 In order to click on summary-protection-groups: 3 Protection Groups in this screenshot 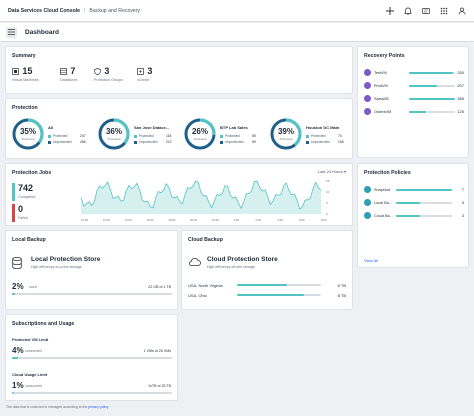, I will do `click(108, 74)`.